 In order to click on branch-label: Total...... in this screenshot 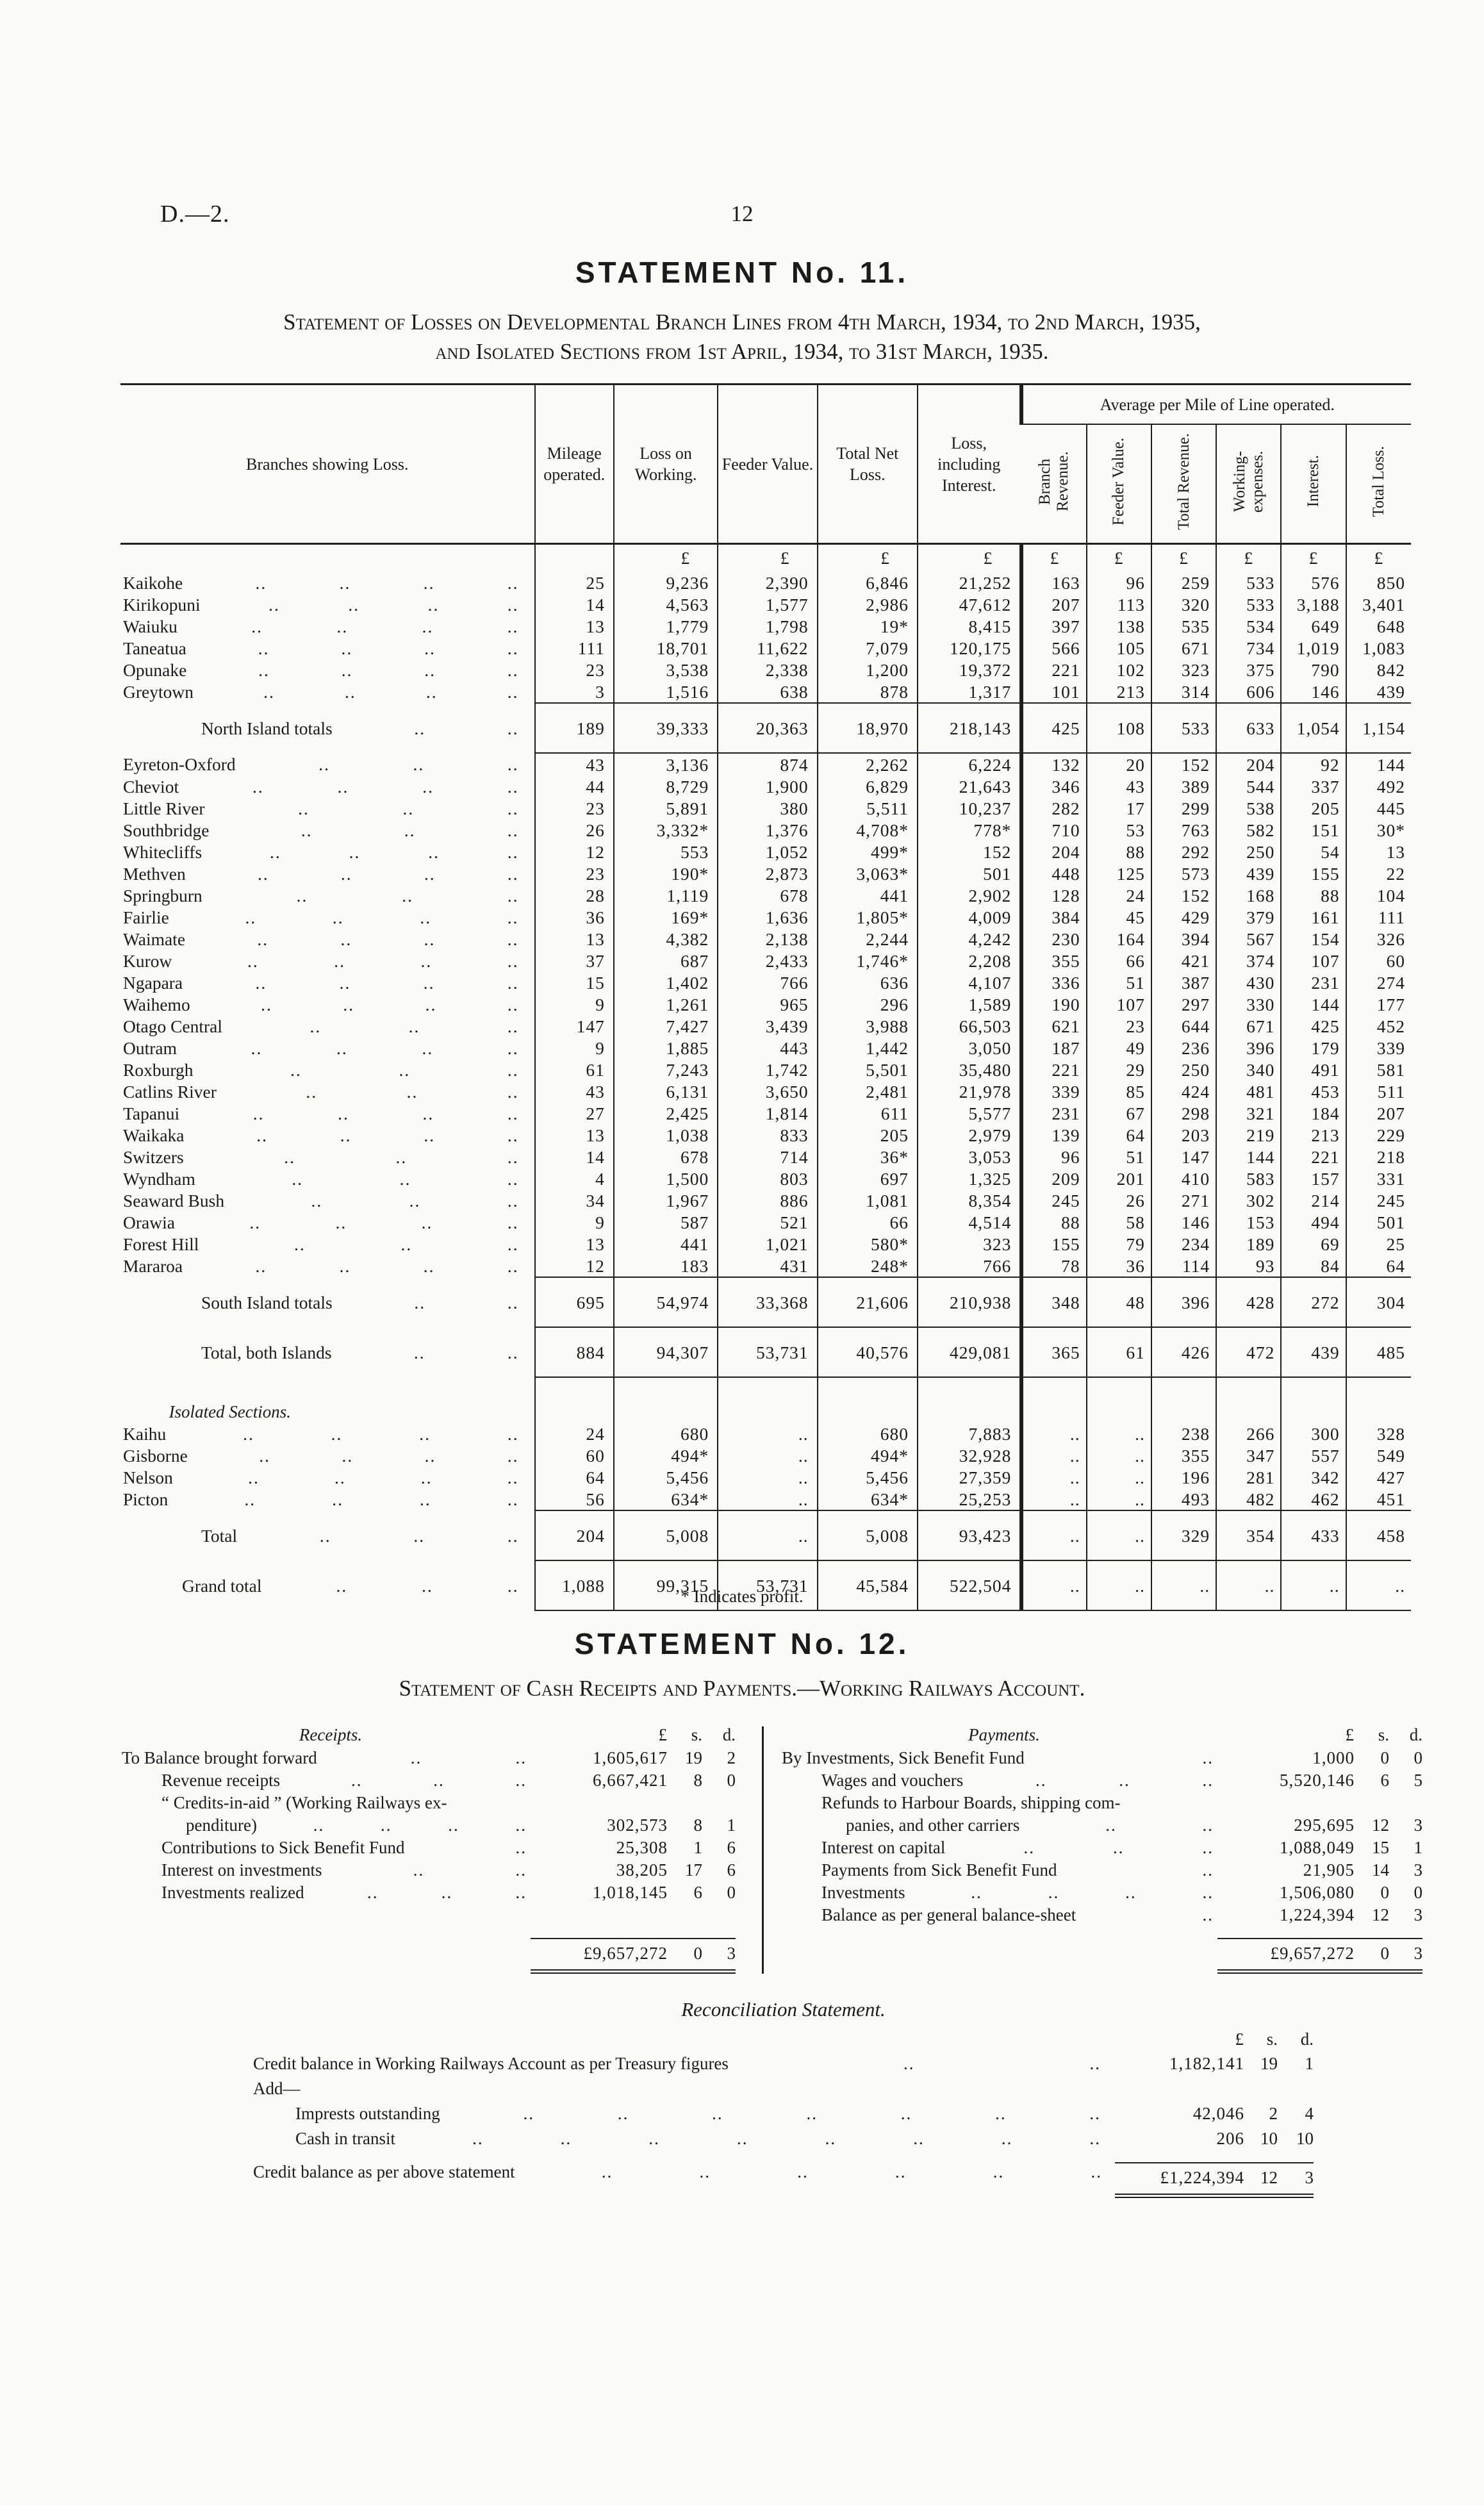, I will do `click(326, 1535)`.